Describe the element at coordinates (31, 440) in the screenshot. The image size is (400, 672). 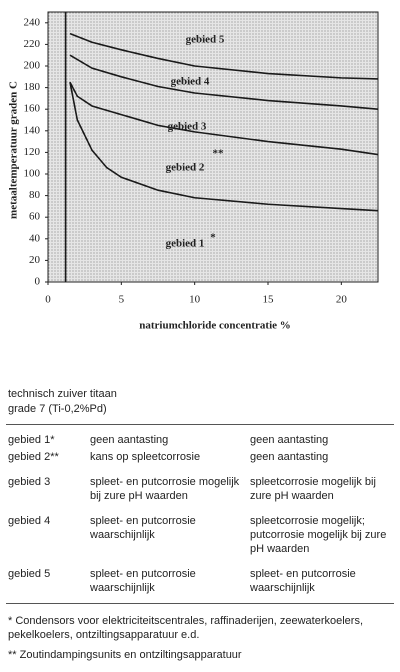
I see `table-cell: gebied 1*` at that location.